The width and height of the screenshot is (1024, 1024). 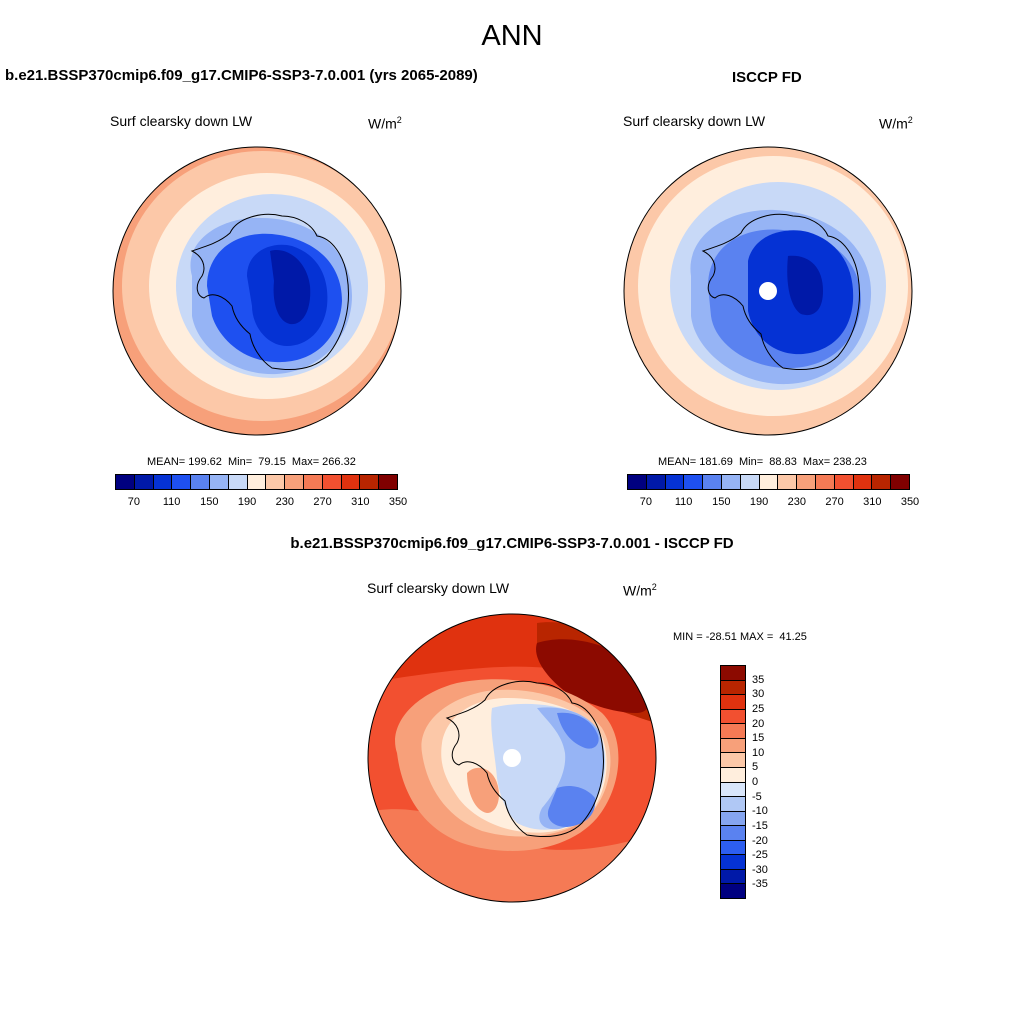 What do you see at coordinates (760, 840) in the screenshot?
I see `diff-colorbar-tick-label: -20` at bounding box center [760, 840].